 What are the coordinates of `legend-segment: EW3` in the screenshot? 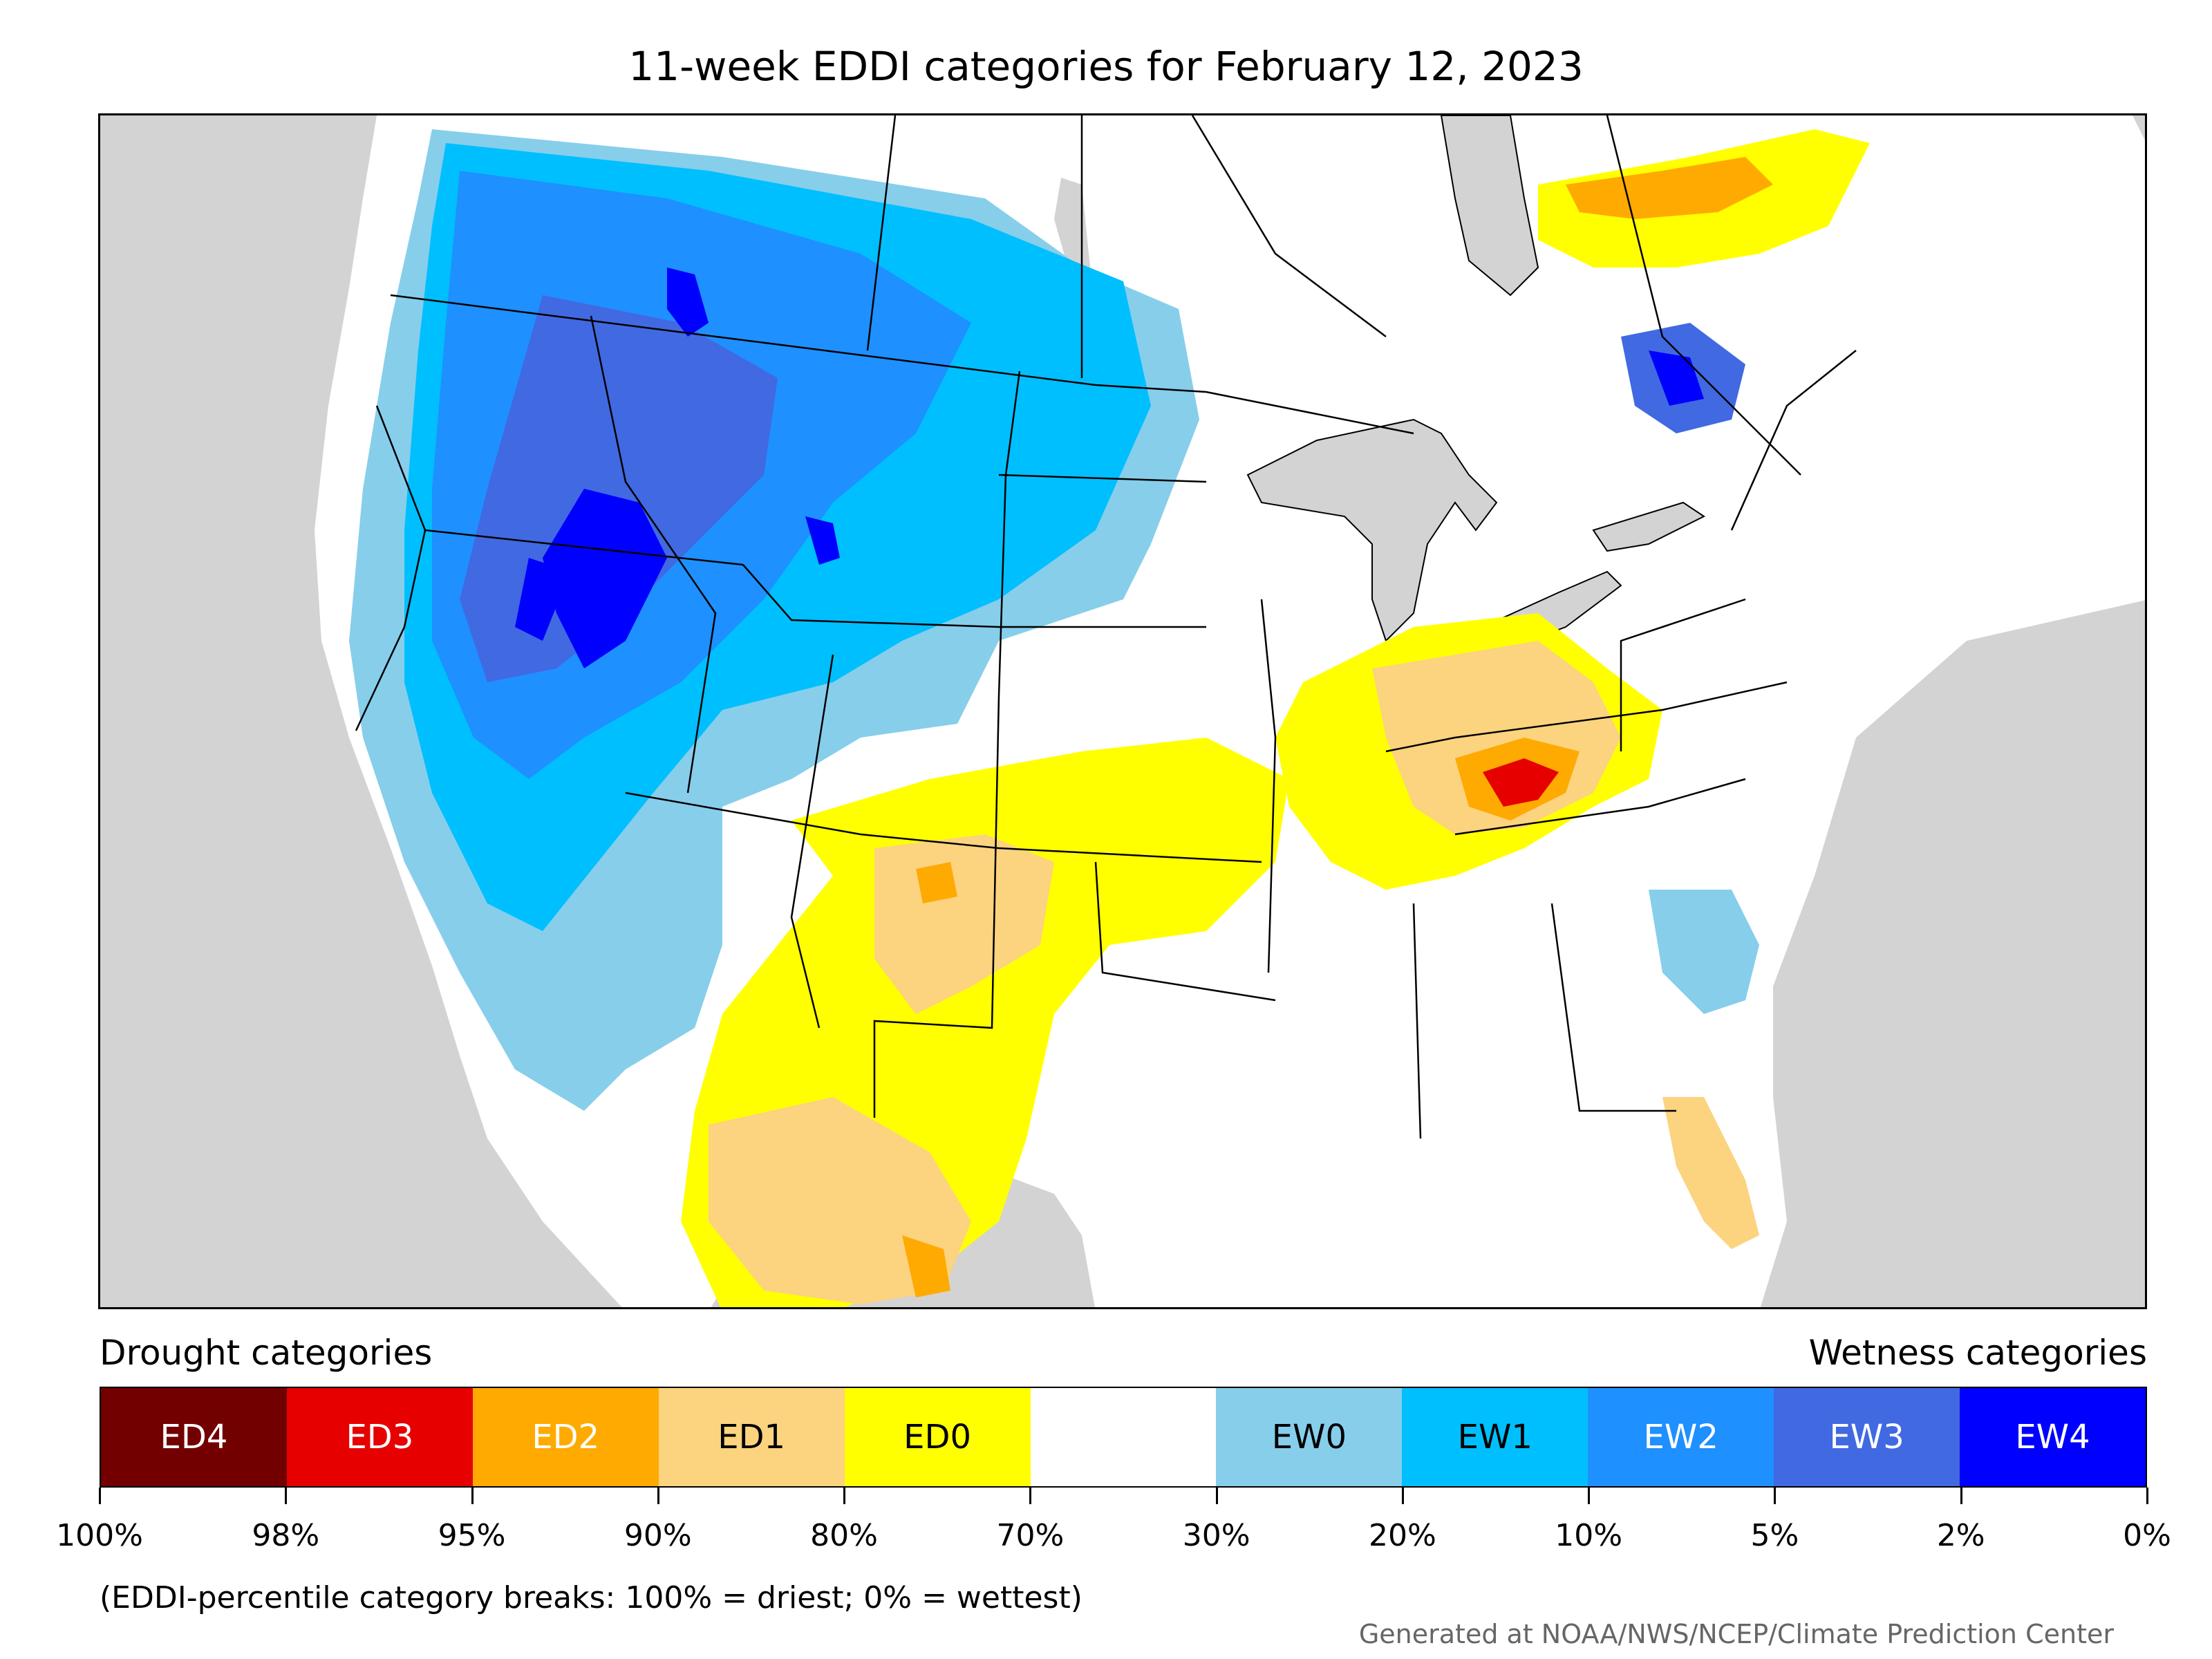 It's located at (1867, 1437).